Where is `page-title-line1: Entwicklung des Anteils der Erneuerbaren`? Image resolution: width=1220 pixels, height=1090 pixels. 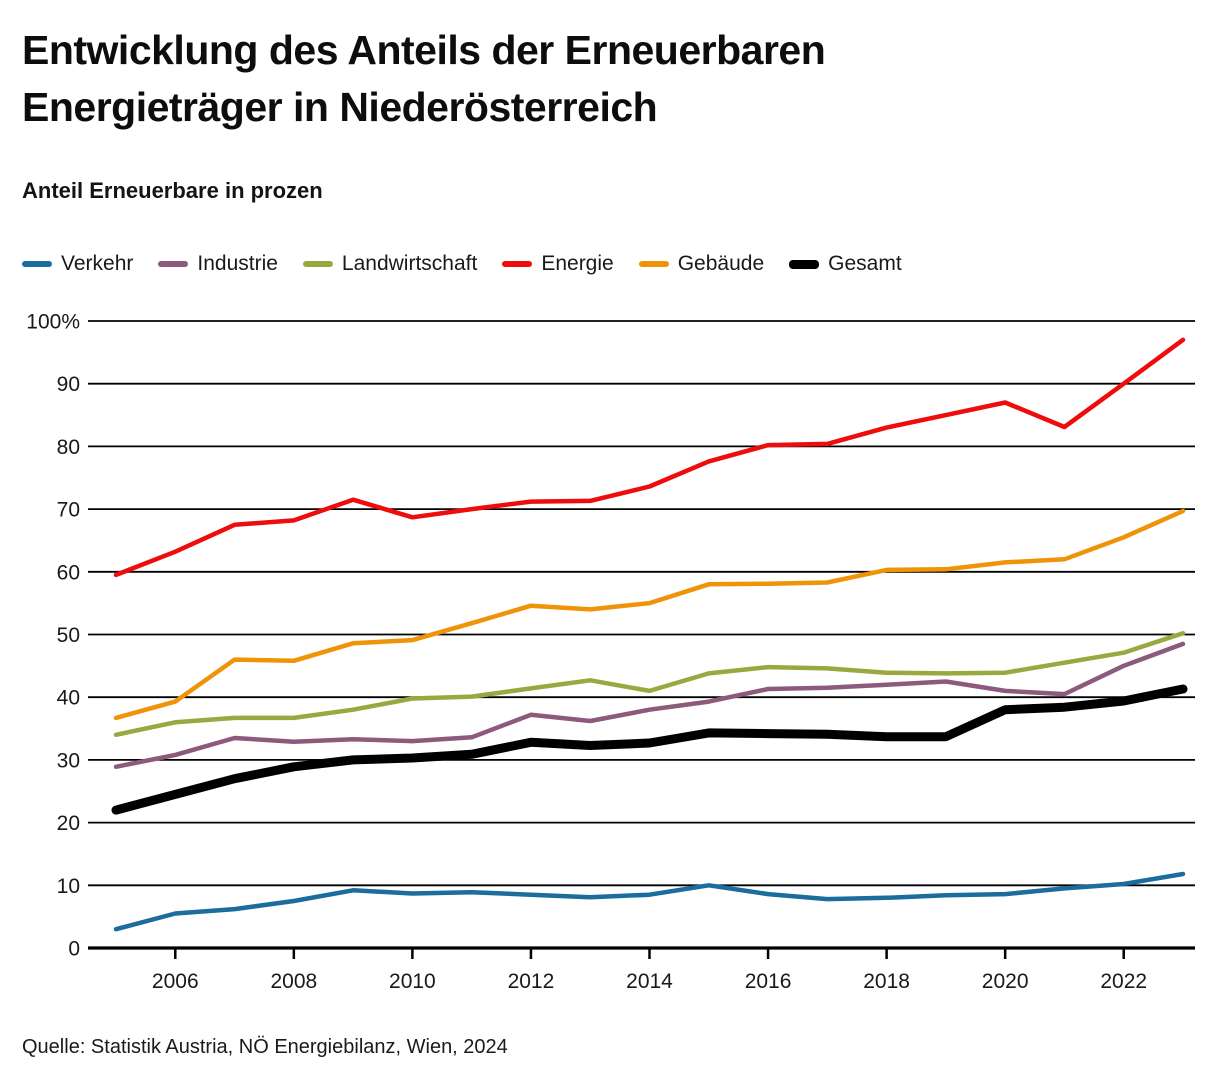 page-title-line1: Entwicklung des Anteils der Erneuerbaren is located at coordinates (424, 50).